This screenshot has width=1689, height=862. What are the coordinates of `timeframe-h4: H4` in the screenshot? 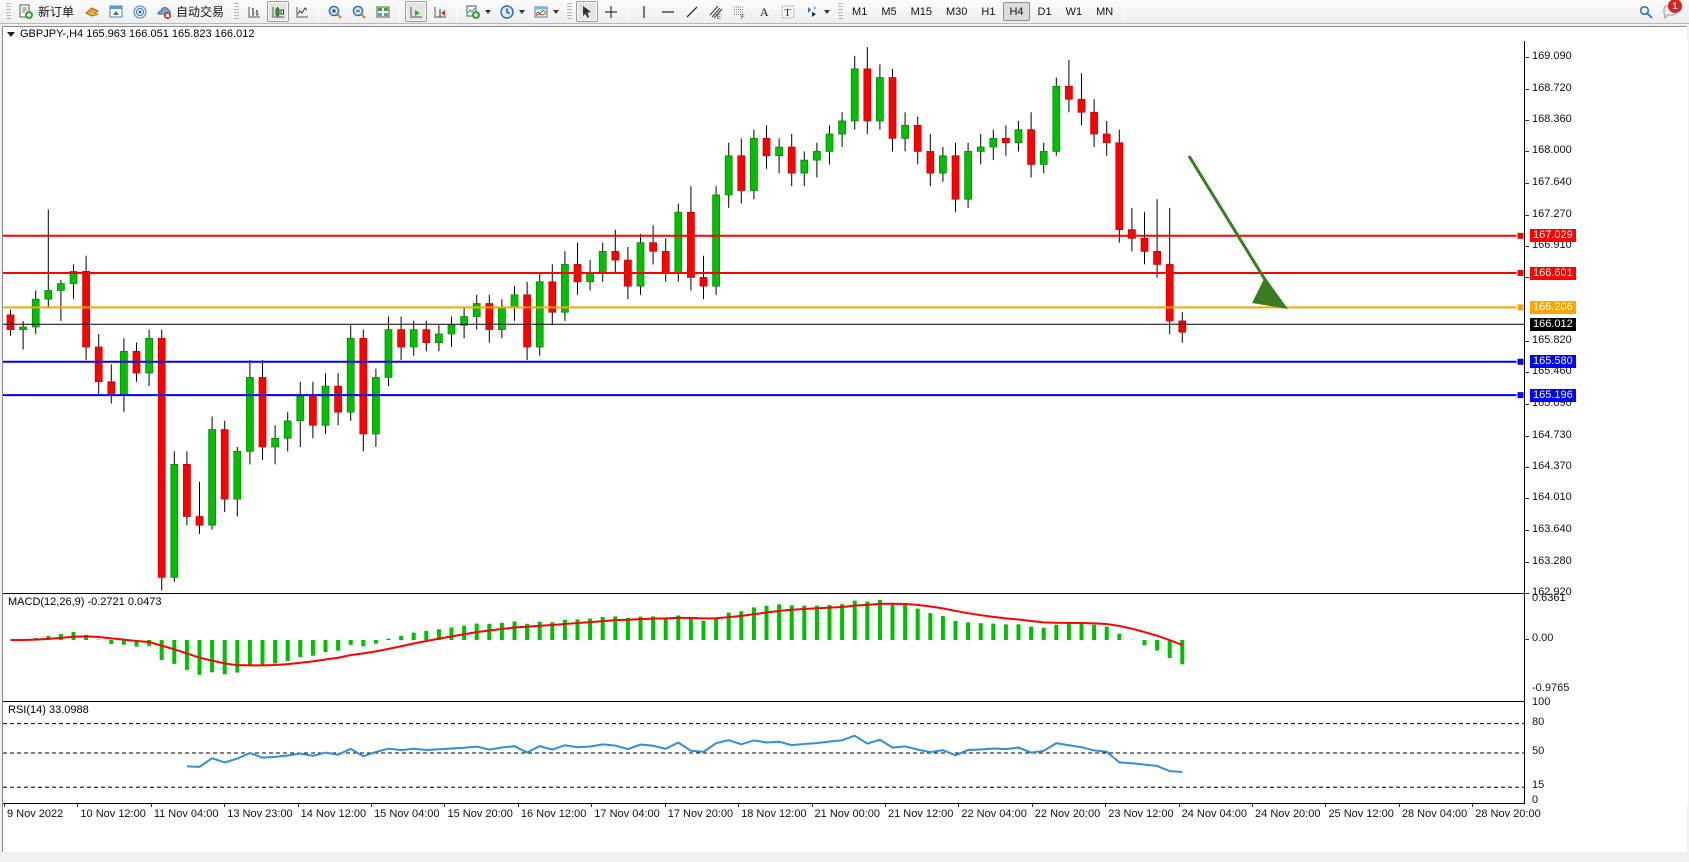 It's located at (1016, 11).